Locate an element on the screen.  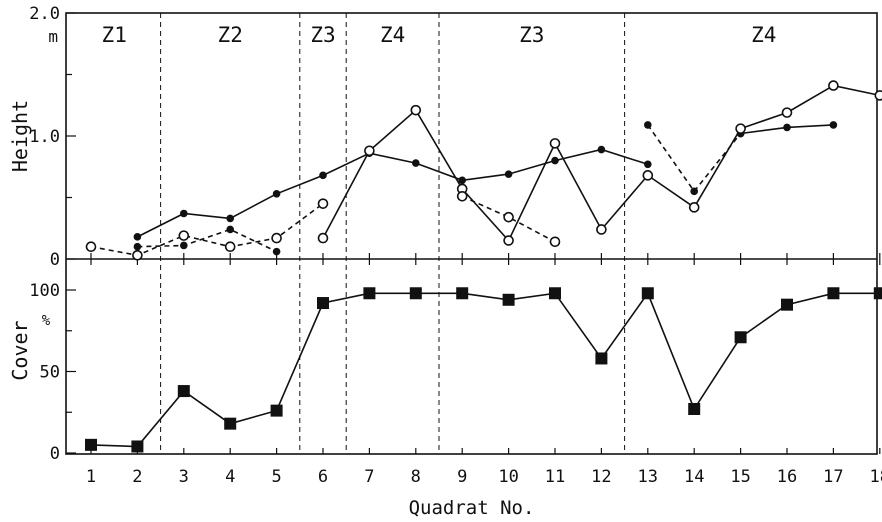
x-tick-label: 3 is located at coordinates (184, 477).